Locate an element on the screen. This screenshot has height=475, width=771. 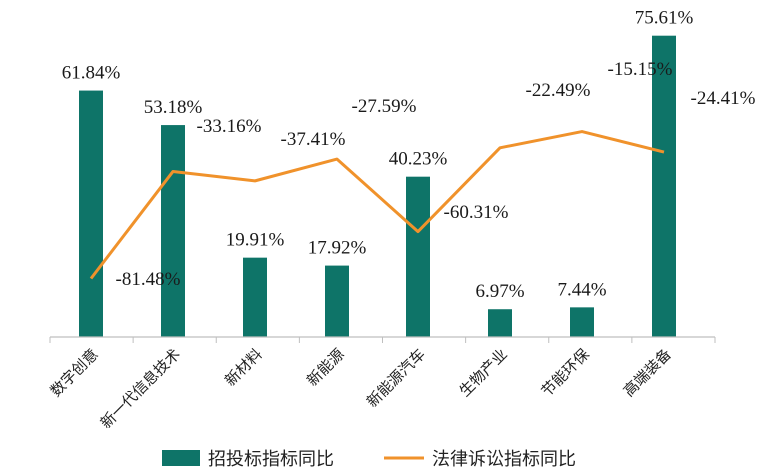
bar-data-label: 61.84% is located at coordinates (91, 73).